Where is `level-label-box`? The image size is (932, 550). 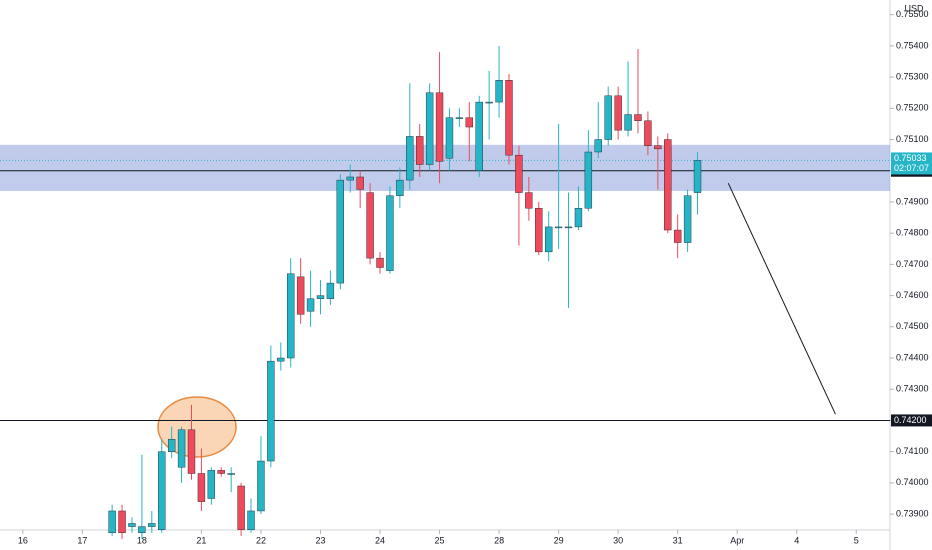 level-label-box is located at coordinates (911, 420).